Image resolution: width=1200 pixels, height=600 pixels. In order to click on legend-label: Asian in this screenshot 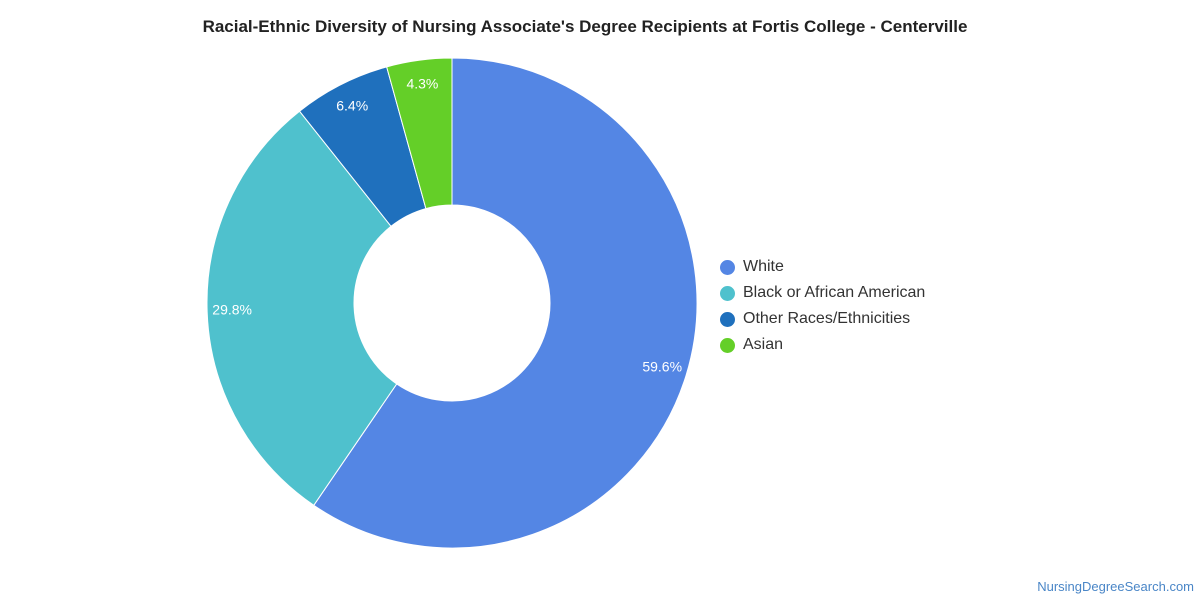, I will do `click(763, 344)`.